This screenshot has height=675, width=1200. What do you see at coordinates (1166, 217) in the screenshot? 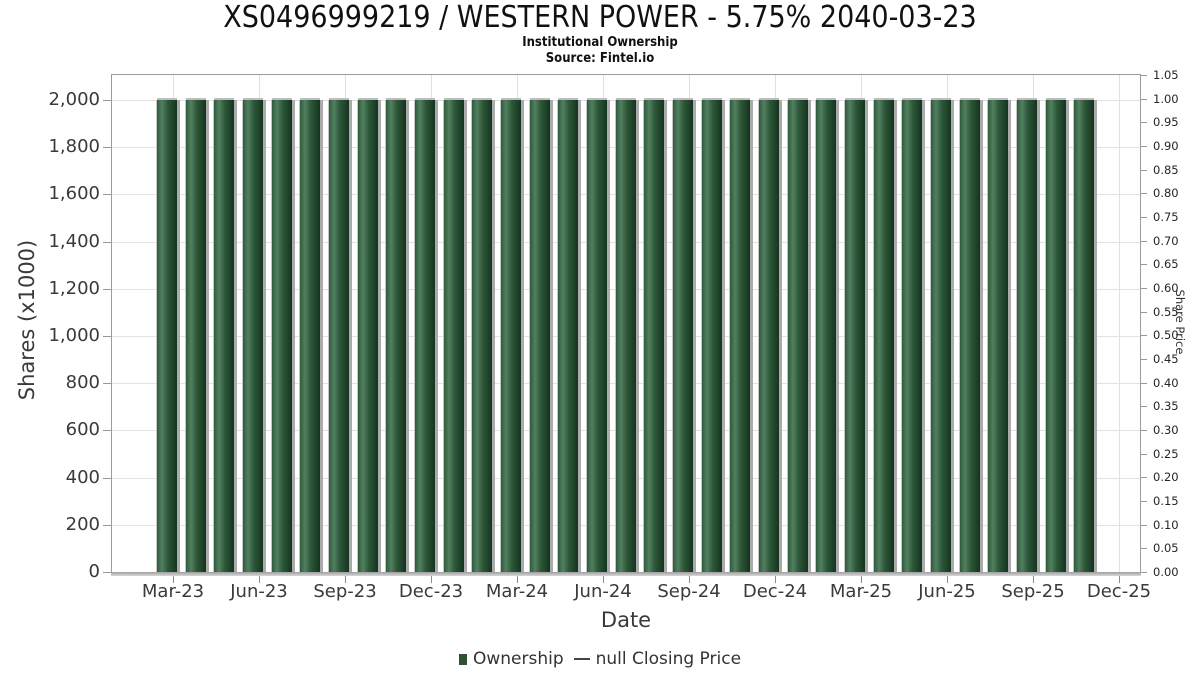
I see `price-tick-label: 0.75` at bounding box center [1166, 217].